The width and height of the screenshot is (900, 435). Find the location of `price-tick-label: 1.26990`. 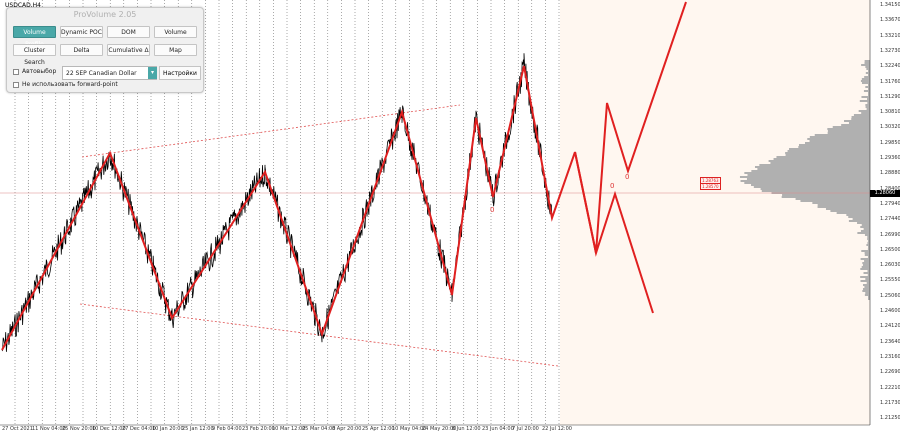

price-tick-label: 1.26990 is located at coordinates (890, 234).